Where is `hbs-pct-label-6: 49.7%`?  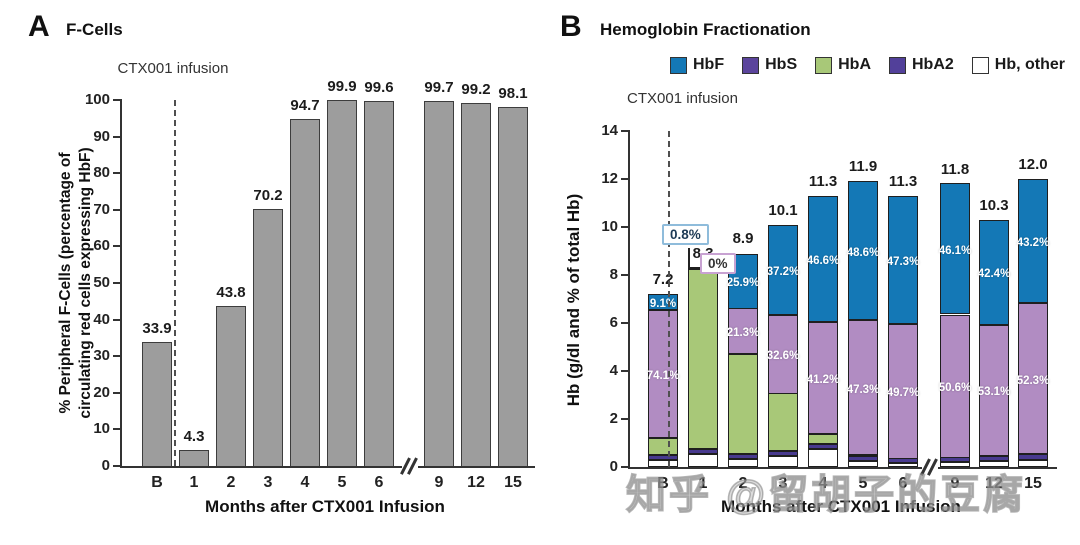
hbs-pct-label-6: 49.7% is located at coordinates (903, 393).